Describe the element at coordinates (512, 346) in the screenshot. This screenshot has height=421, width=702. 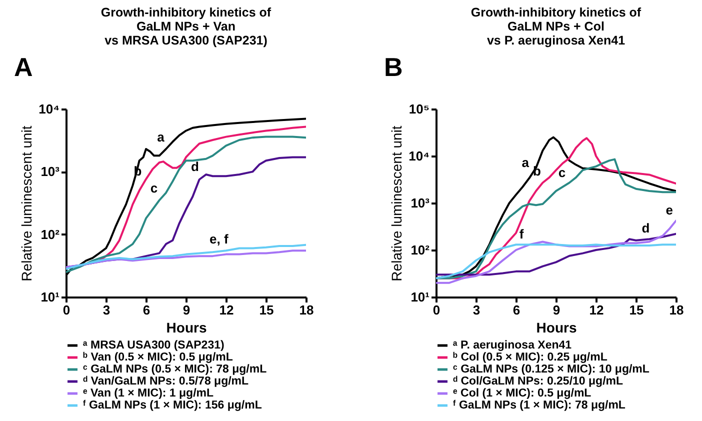
I see `legend-label: ᵃ P. aeruginosa Xen41` at that location.